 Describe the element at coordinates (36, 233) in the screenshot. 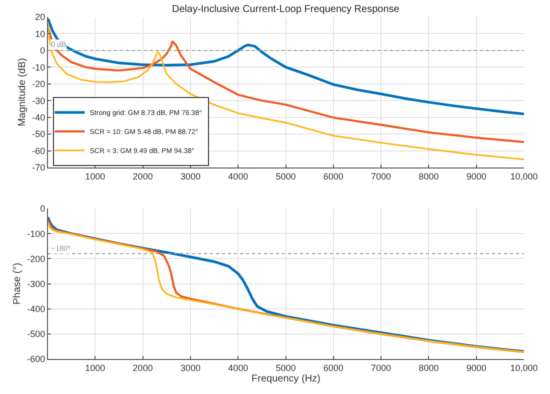

I see `y-tick-label: -100` at that location.